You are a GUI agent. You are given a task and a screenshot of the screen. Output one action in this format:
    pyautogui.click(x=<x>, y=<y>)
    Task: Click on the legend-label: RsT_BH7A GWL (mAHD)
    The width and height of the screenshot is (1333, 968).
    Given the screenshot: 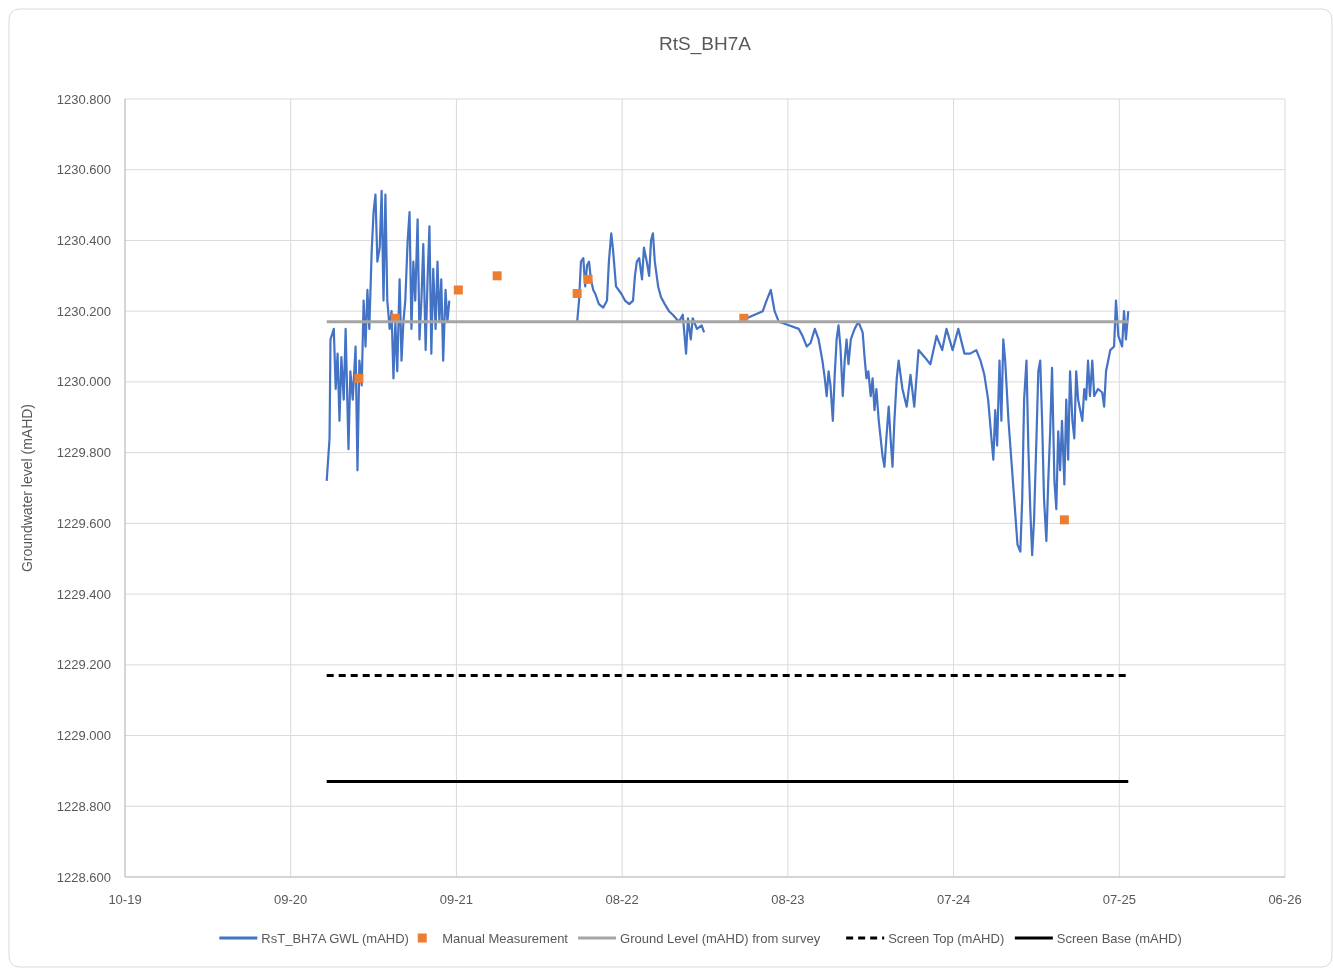 What is the action you would take?
    pyautogui.click(x=335, y=938)
    